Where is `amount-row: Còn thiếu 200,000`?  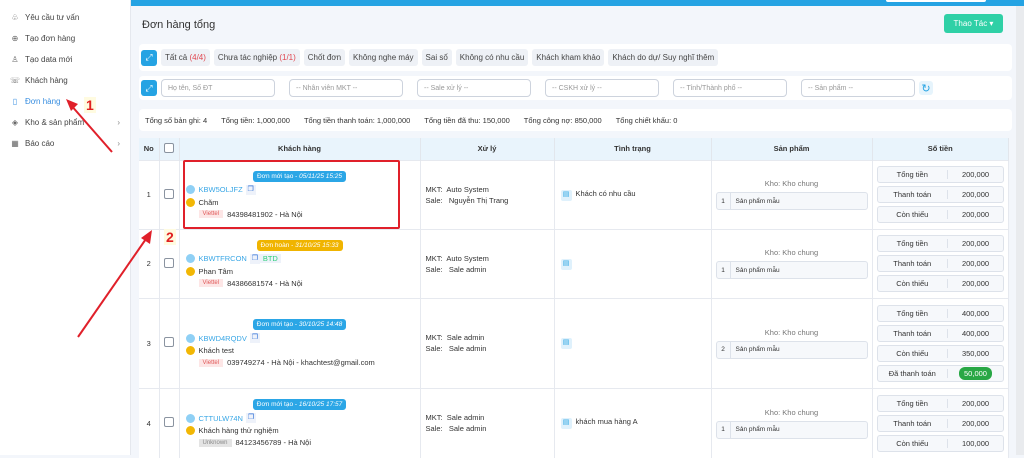 amount-row: Còn thiếu 200,000 is located at coordinates (940, 283).